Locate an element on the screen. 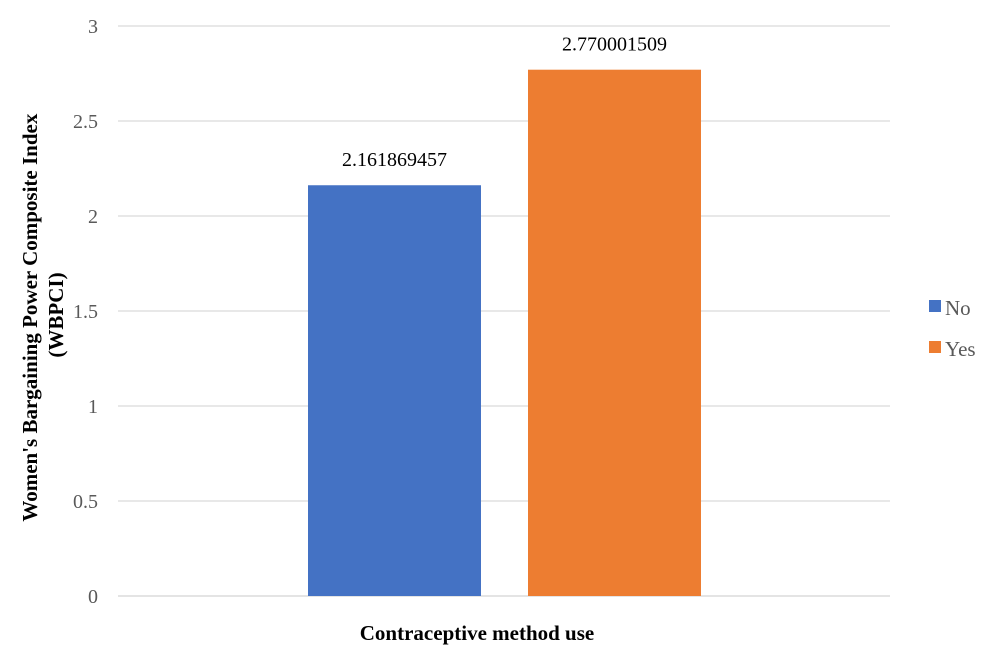  y-tick-label: 0 is located at coordinates (93, 597).